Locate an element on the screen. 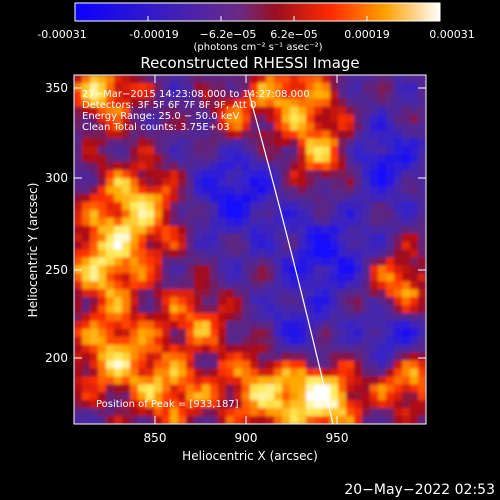 The image size is (500, 500). y-tick-label: 250 is located at coordinates (56, 270).